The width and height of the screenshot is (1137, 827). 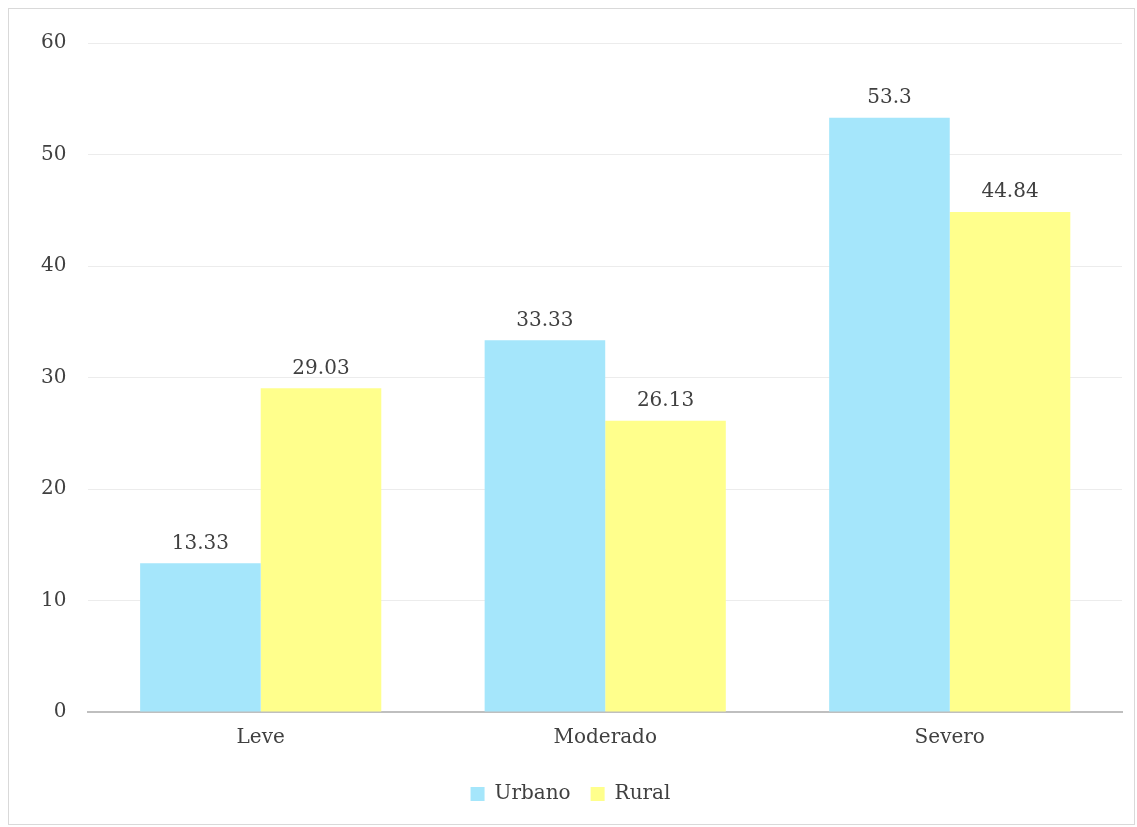 I want to click on y-tick-label: 40, so click(x=54, y=264).